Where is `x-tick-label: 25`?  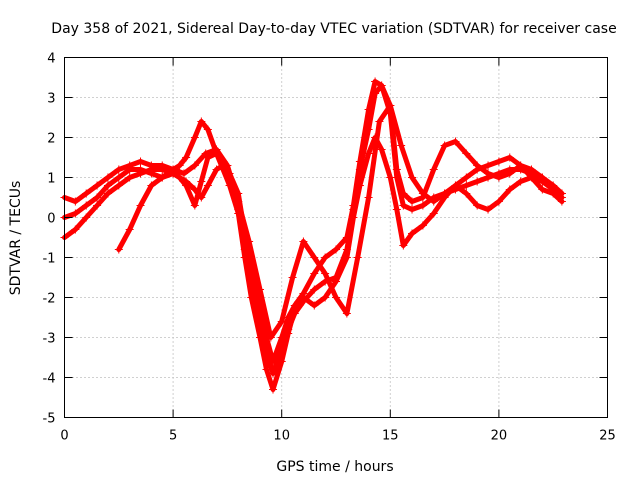
x-tick-label: 25 is located at coordinates (607, 436).